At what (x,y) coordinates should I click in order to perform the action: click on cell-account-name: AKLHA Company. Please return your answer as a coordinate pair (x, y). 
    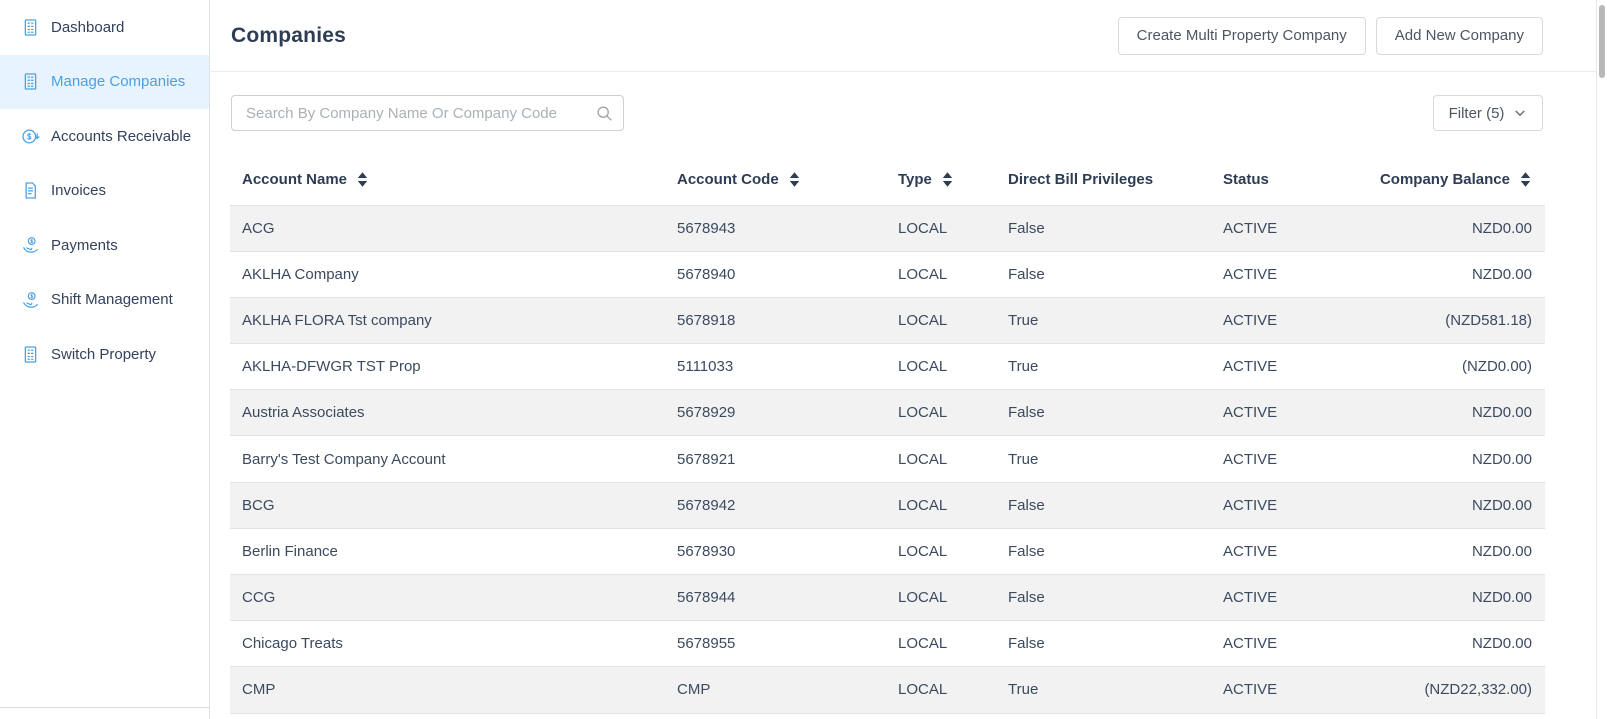
    Looking at the image, I should click on (300, 274).